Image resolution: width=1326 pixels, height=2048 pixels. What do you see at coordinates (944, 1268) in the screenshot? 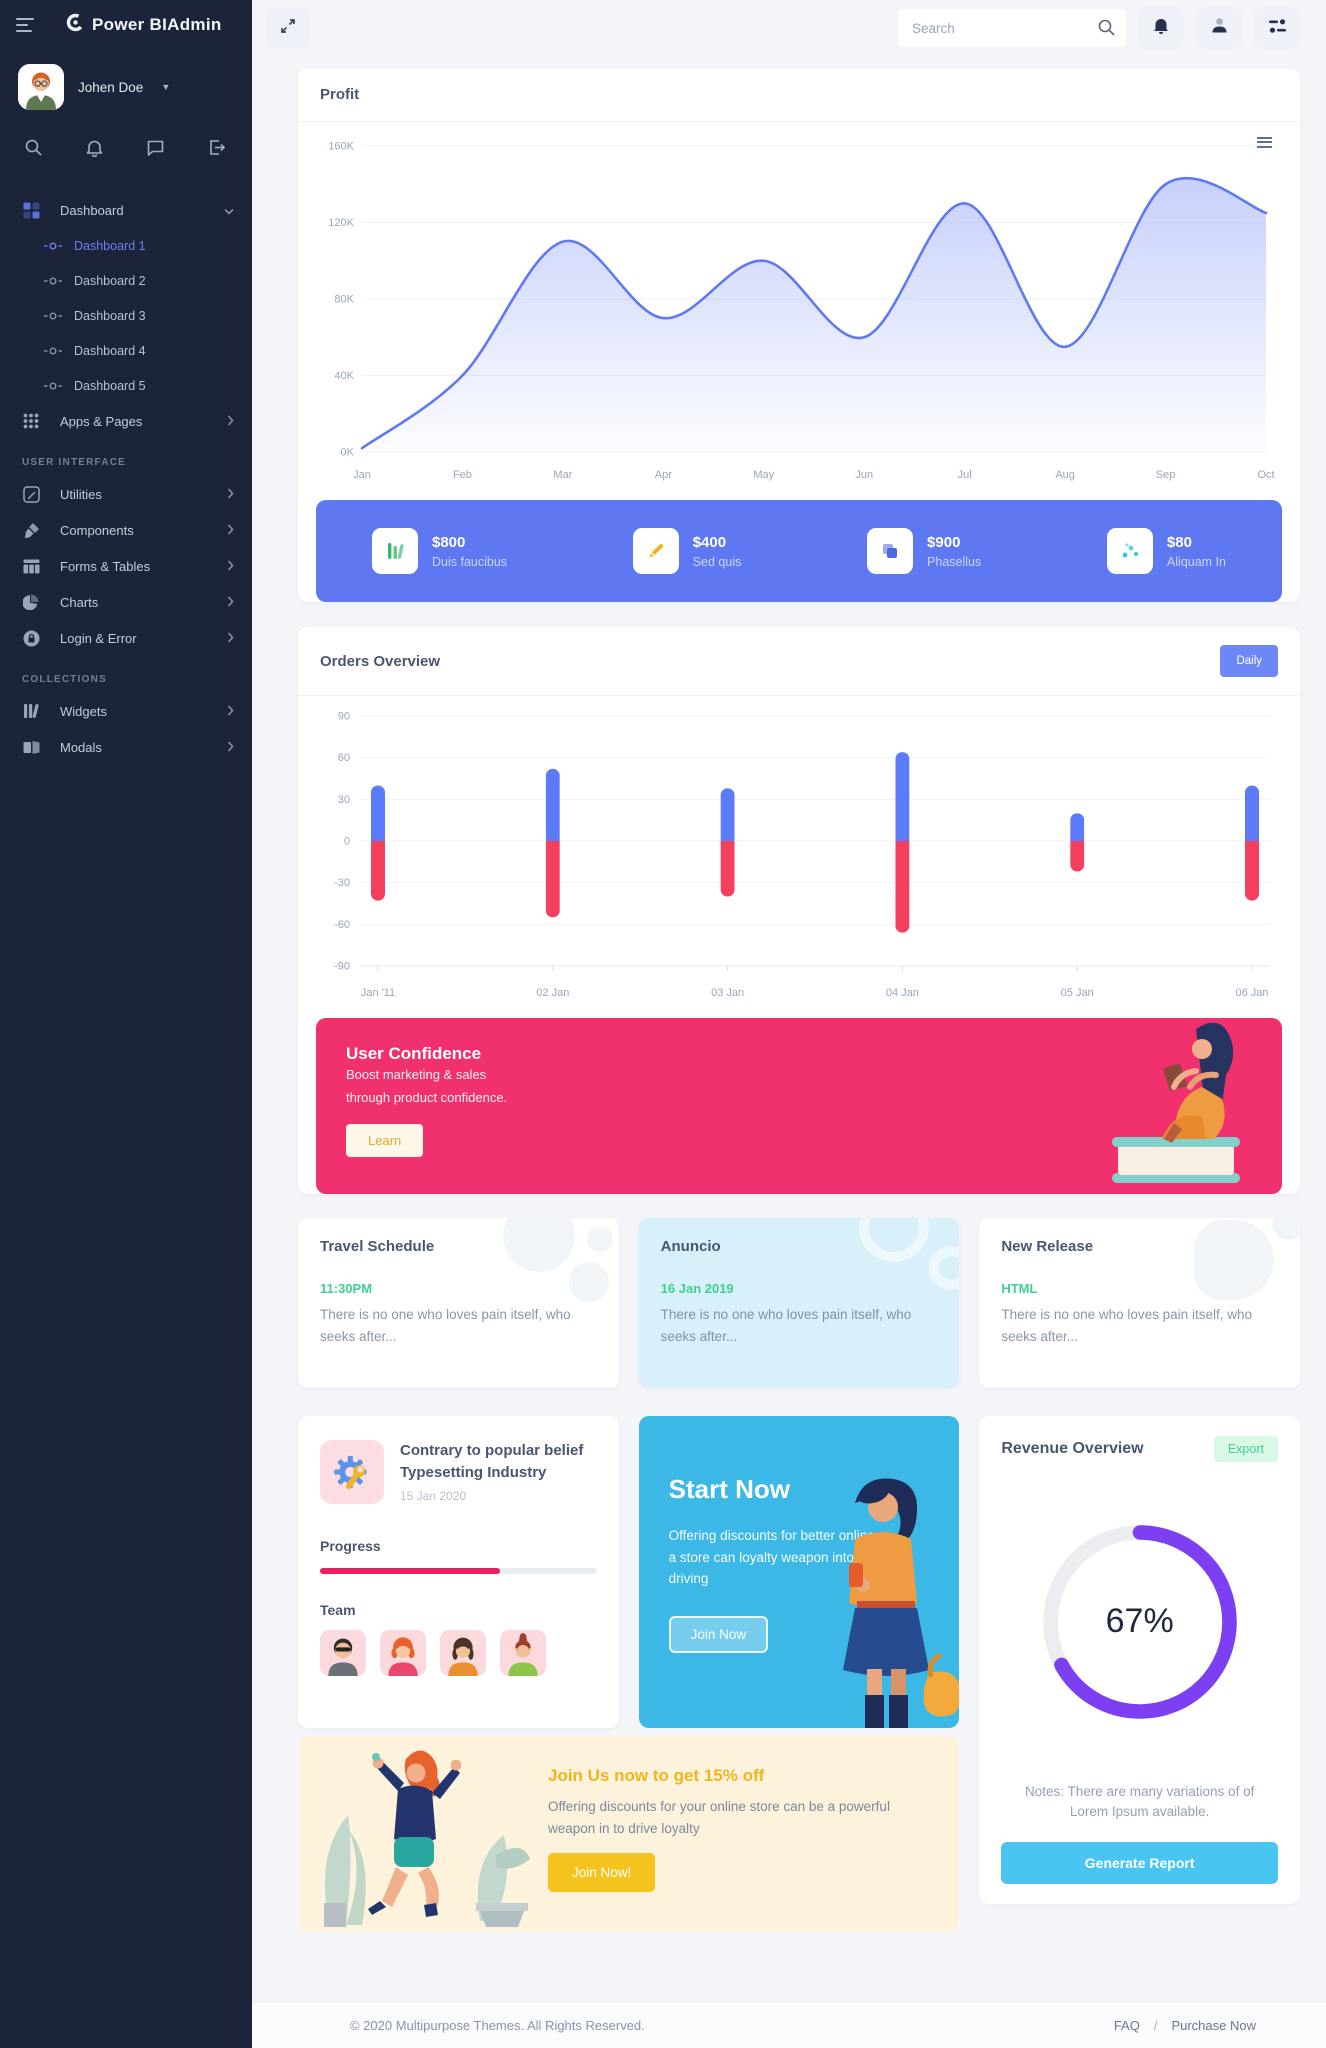
I see `ring-decoration` at bounding box center [944, 1268].